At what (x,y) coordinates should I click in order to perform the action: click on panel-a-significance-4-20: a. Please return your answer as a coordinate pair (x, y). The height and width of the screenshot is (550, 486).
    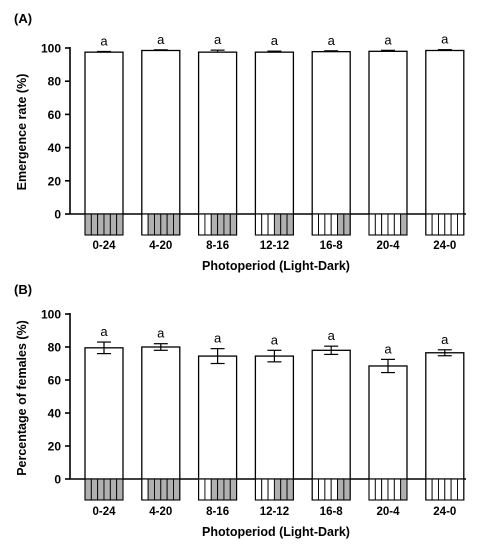
    Looking at the image, I should click on (161, 39).